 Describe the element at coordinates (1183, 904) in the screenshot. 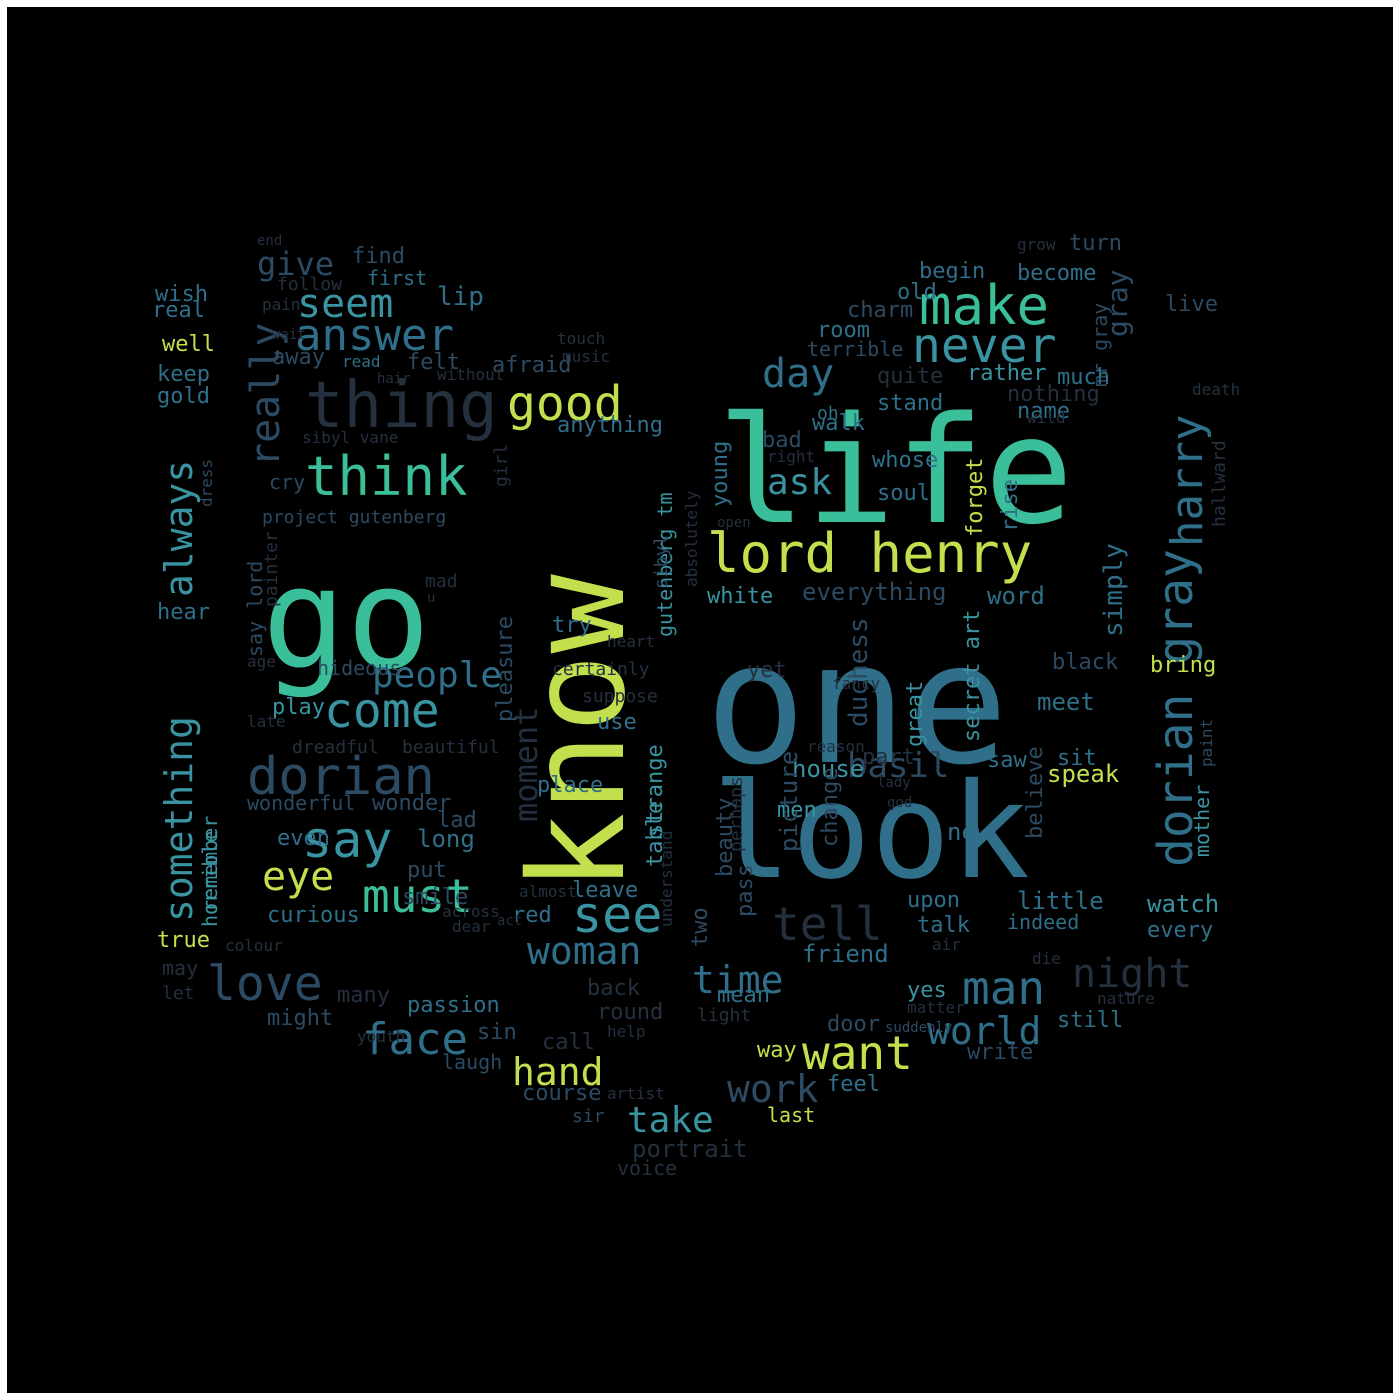

I see `word-watch: watch` at that location.